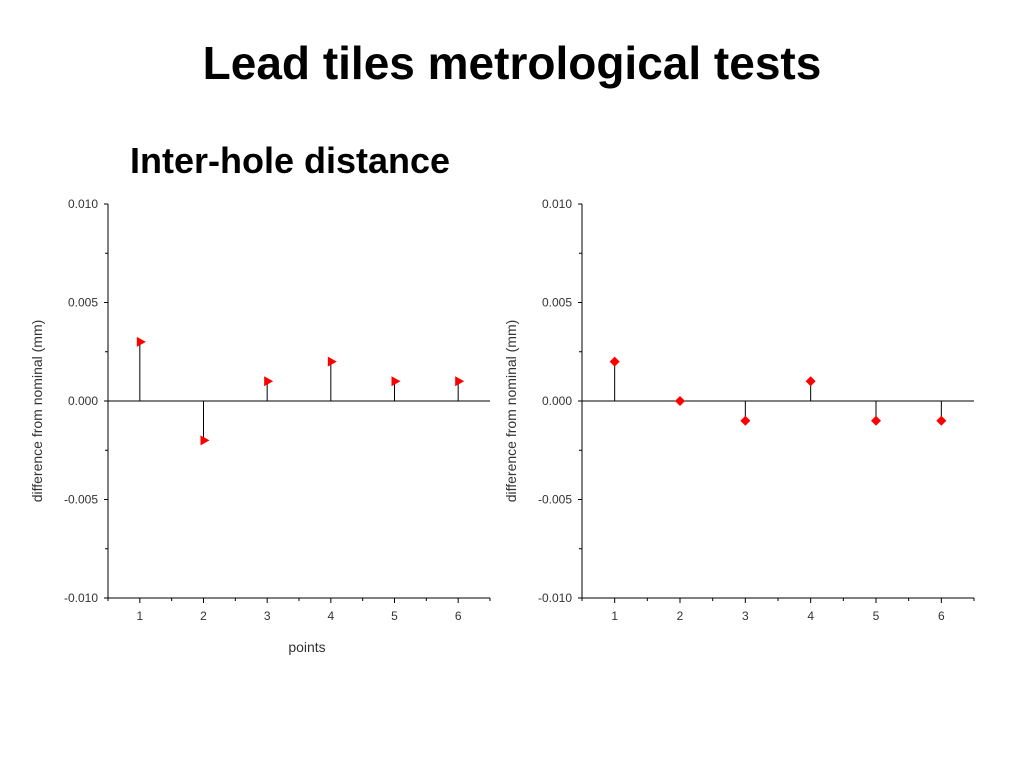  What do you see at coordinates (306, 647) in the screenshot?
I see `x-axis-label: points` at bounding box center [306, 647].